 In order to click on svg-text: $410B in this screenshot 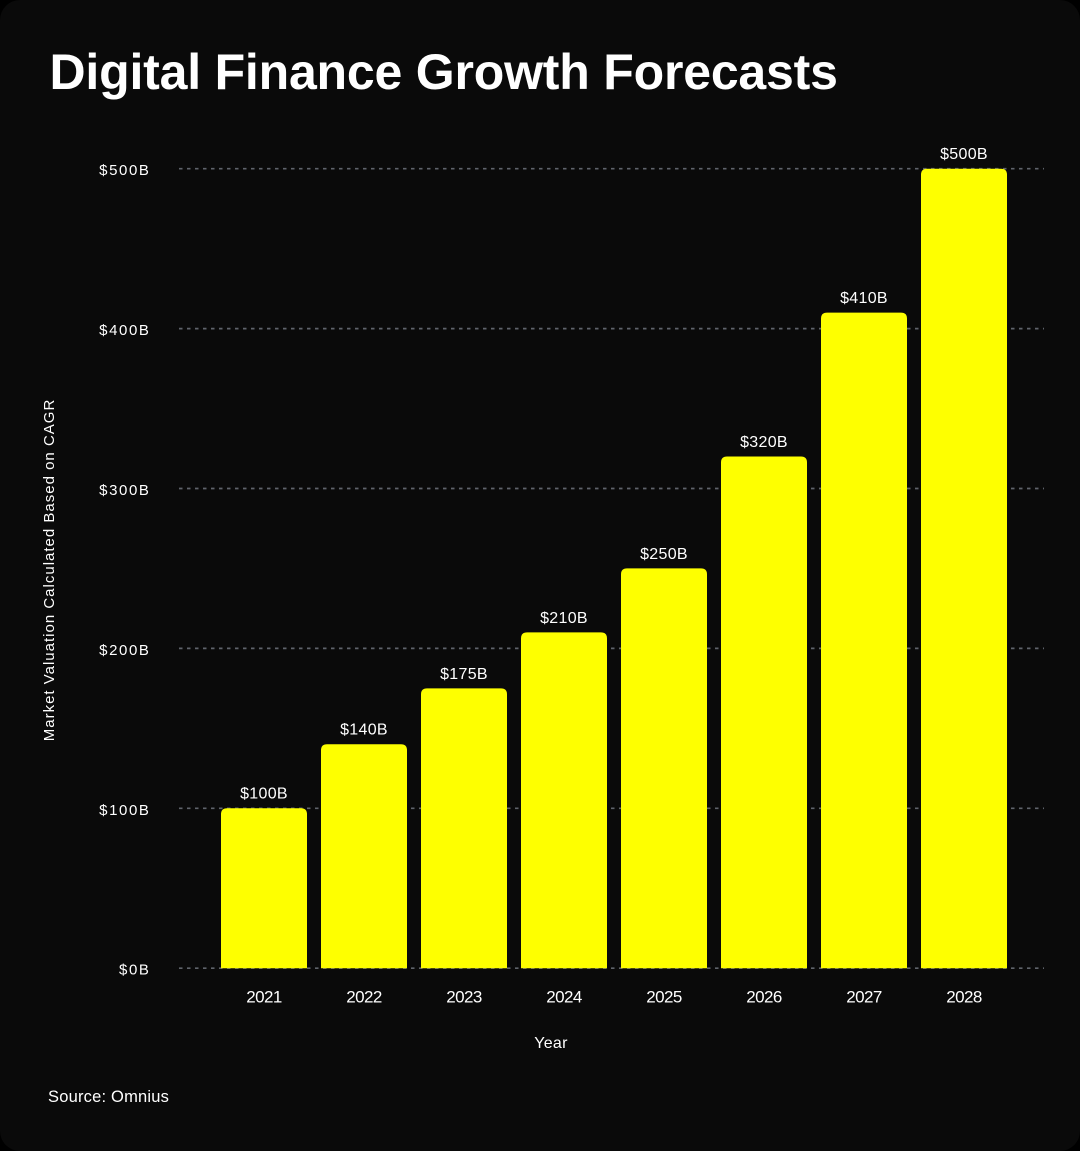, I will do `click(864, 298)`.